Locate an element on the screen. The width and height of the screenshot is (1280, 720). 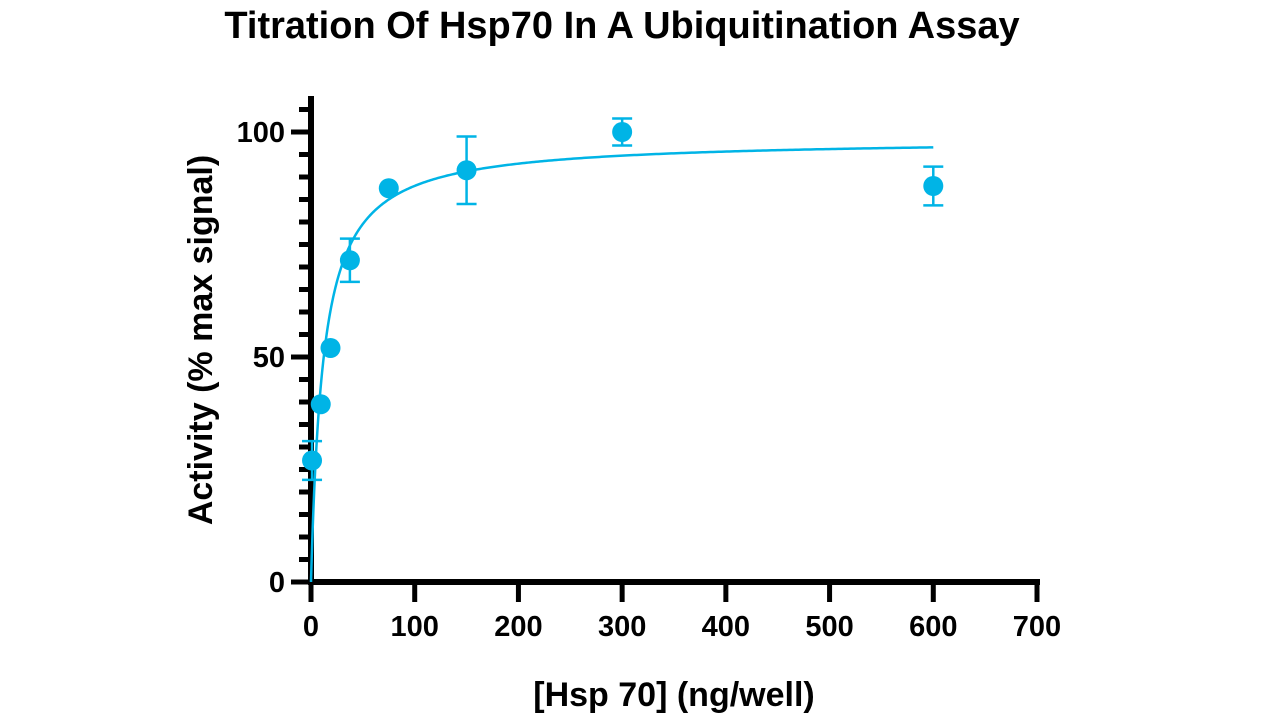
x-axis-label: [Hsp 70] (ng/well) is located at coordinates (673, 695).